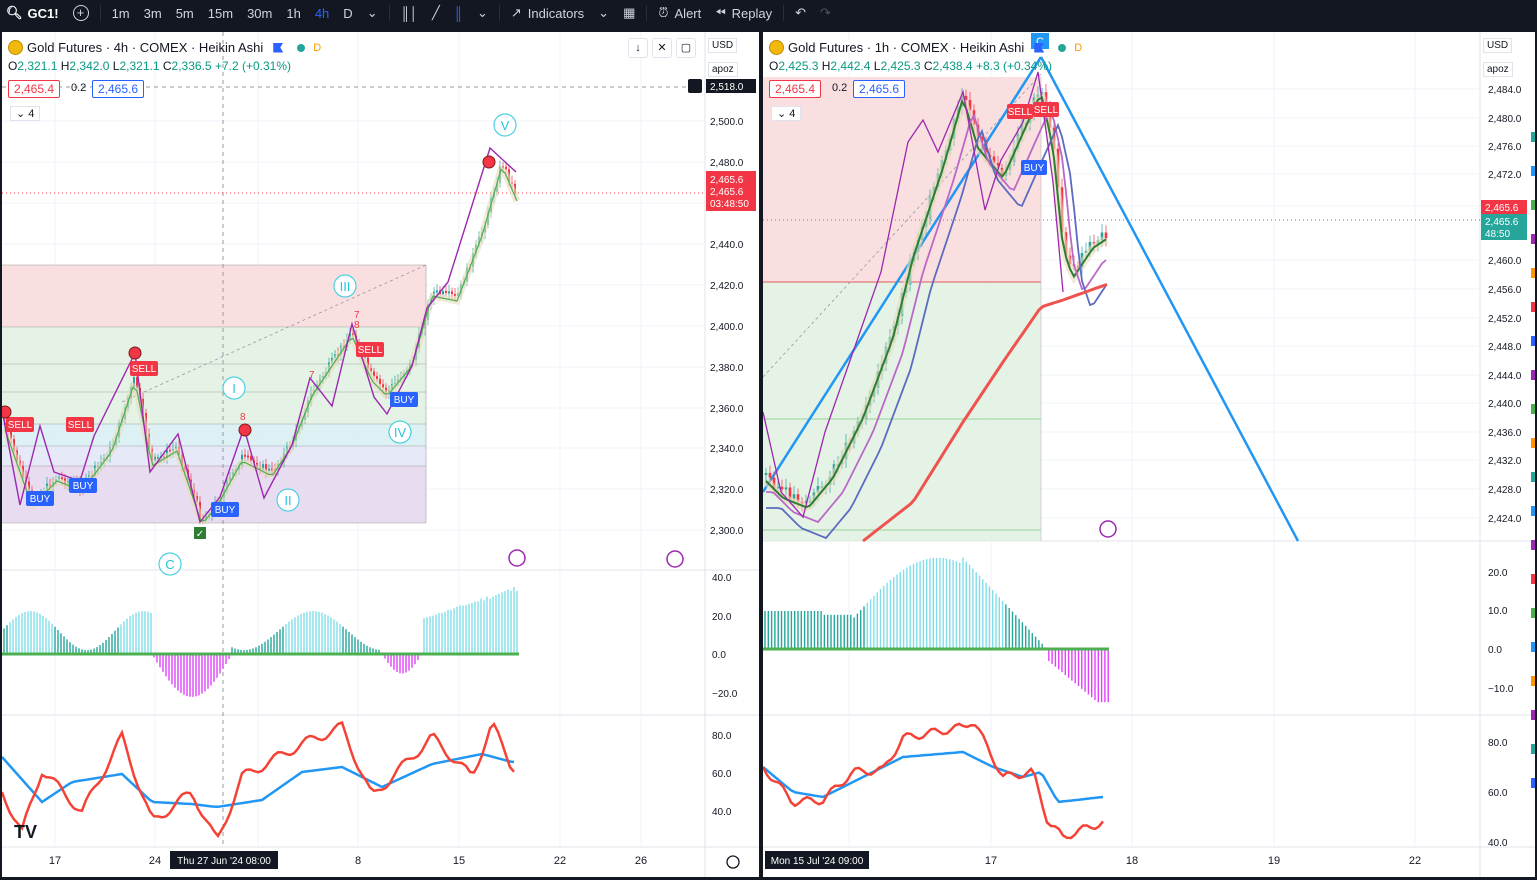 Image resolution: width=1537 pixels, height=880 pixels. I want to click on chart-title: Gold Futures · 4h · COMEX · Heikin Ashi, so click(145, 47).